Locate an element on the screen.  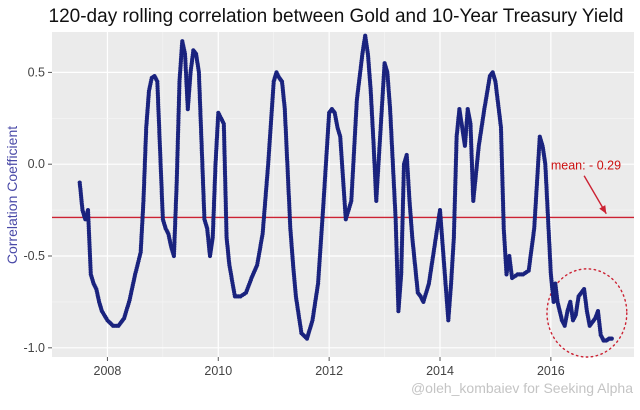
y-tick-label: -0.5 is located at coordinates (34, 256).